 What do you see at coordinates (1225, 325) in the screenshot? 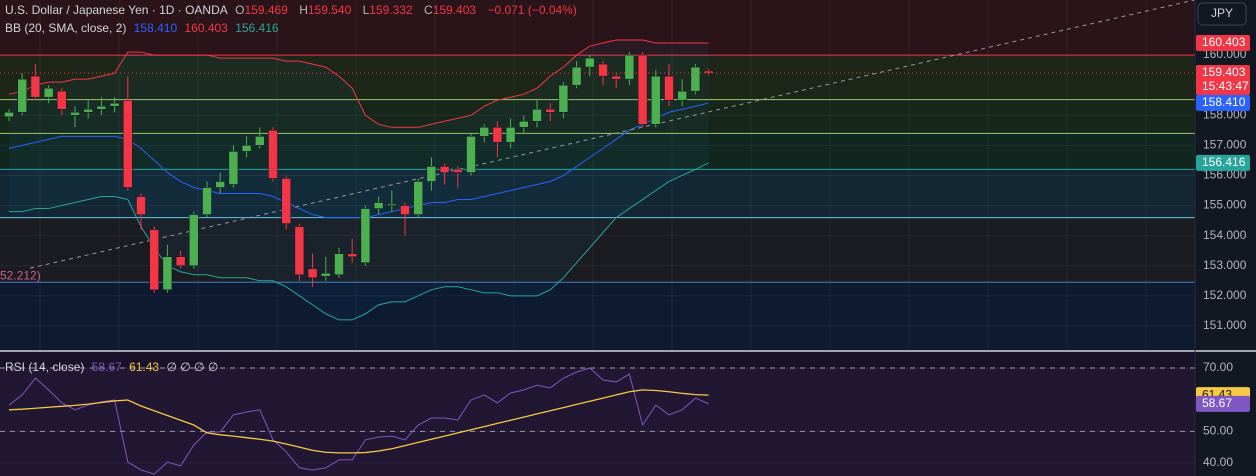
I see `y-tick-label: 151.000` at bounding box center [1225, 325].